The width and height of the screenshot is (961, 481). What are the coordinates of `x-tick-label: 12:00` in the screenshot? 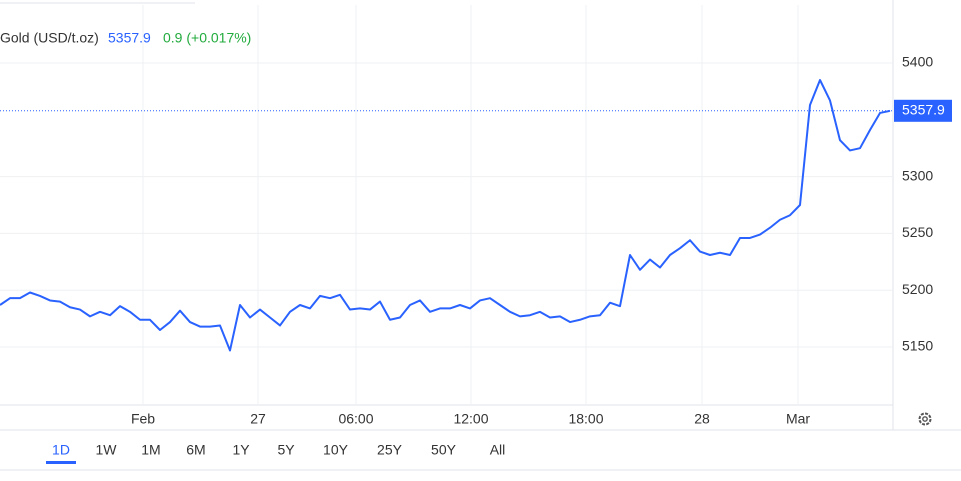 It's located at (470, 419).